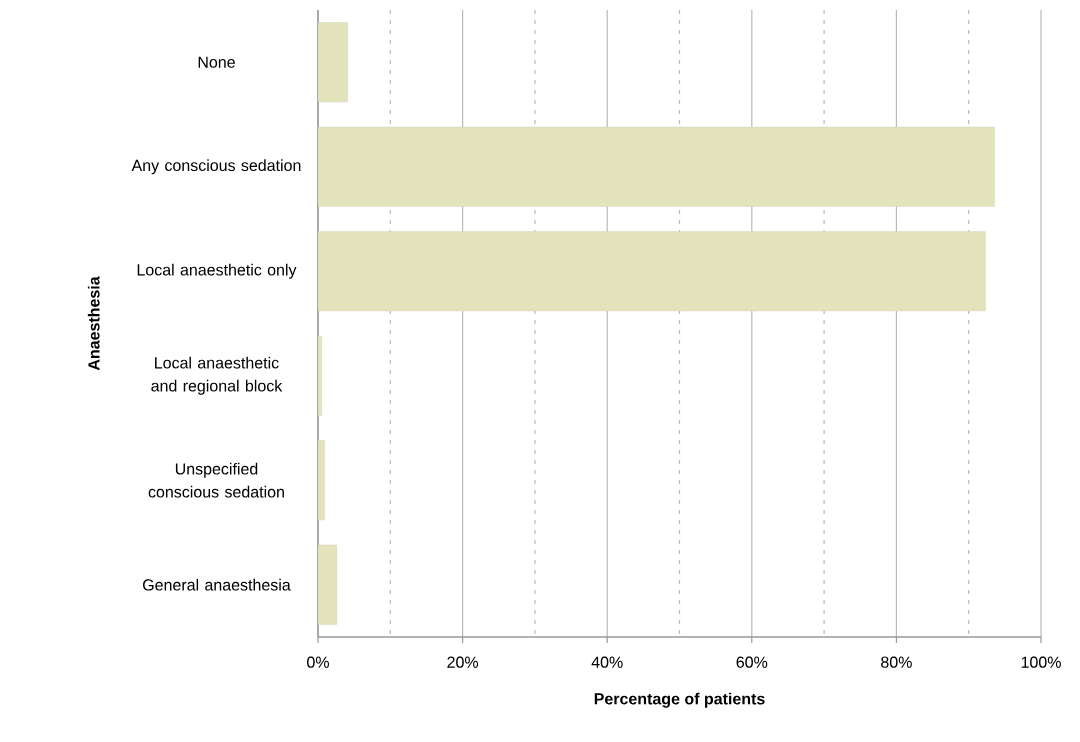 The image size is (1080, 742). What do you see at coordinates (93, 323) in the screenshot?
I see `y-axis-title: Anaesthesia` at bounding box center [93, 323].